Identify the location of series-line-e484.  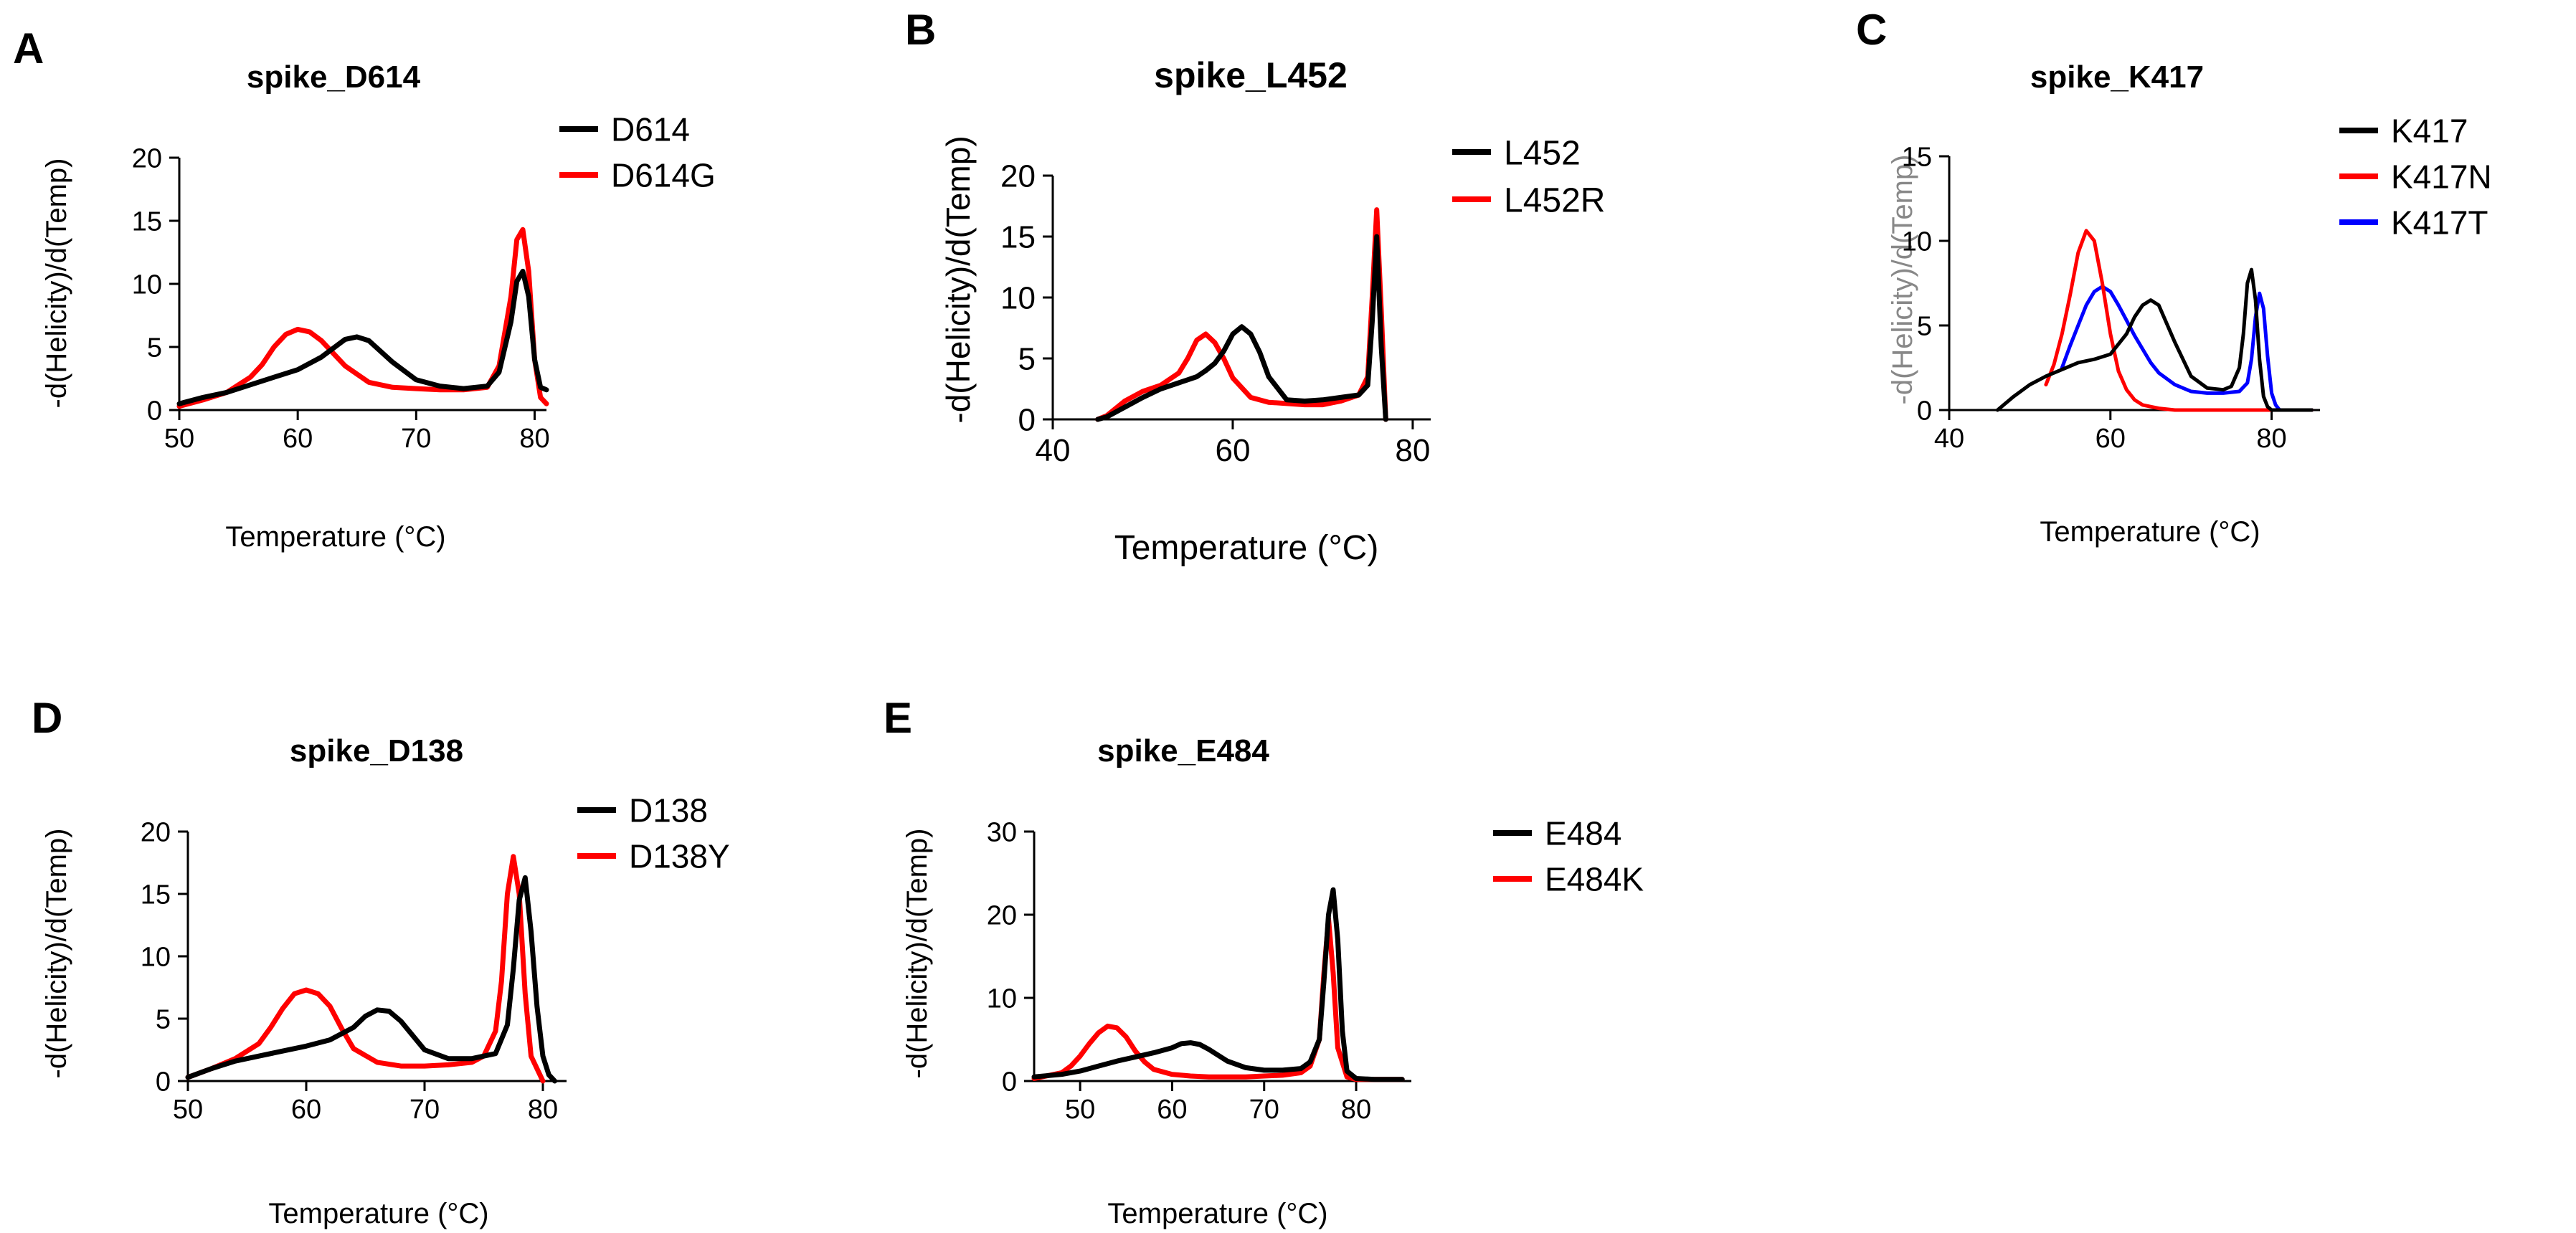
(1218, 985).